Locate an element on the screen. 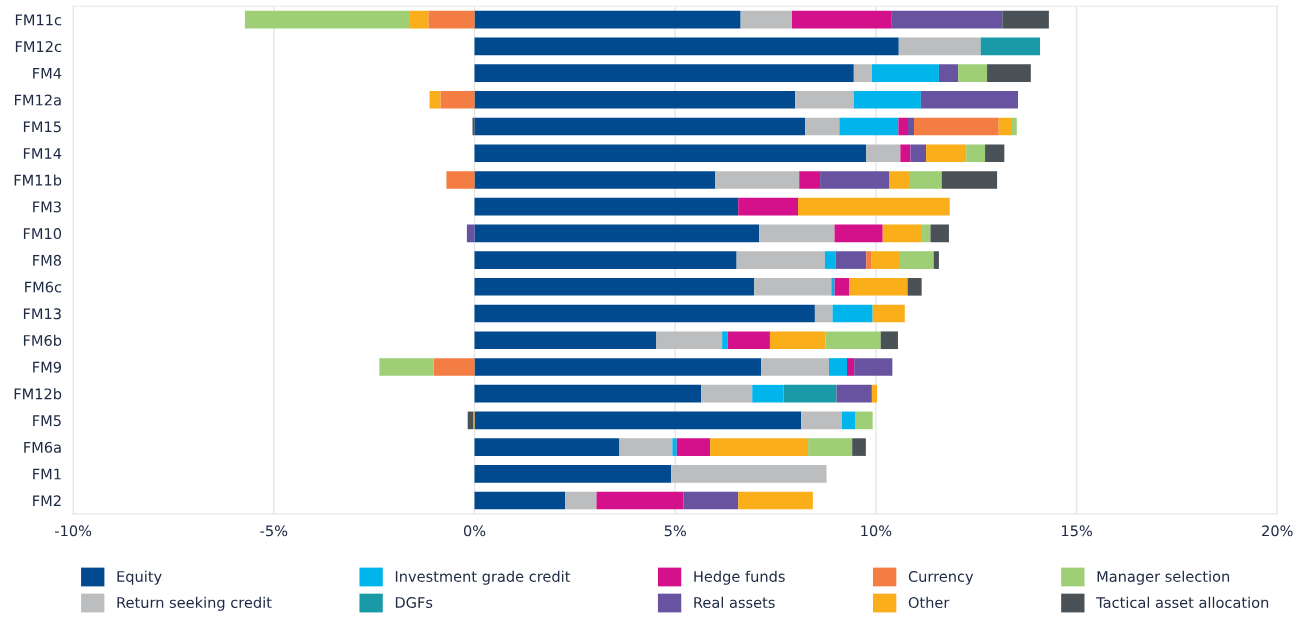 The height and width of the screenshot is (629, 1306). y-tick-label: FM6b is located at coordinates (42, 340).